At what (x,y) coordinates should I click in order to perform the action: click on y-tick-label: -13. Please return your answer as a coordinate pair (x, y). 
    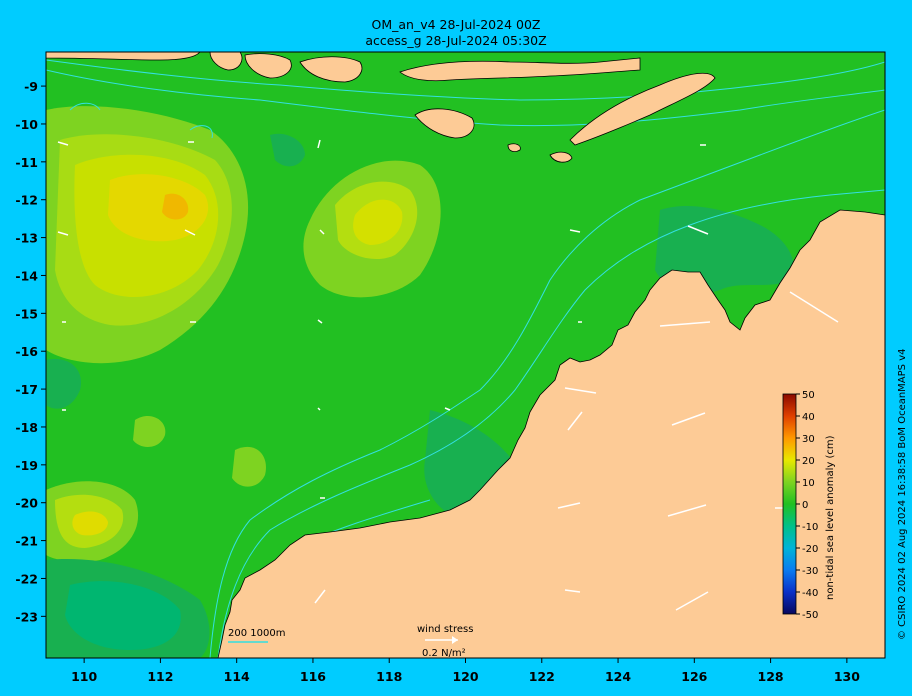
    Looking at the image, I should click on (26, 238).